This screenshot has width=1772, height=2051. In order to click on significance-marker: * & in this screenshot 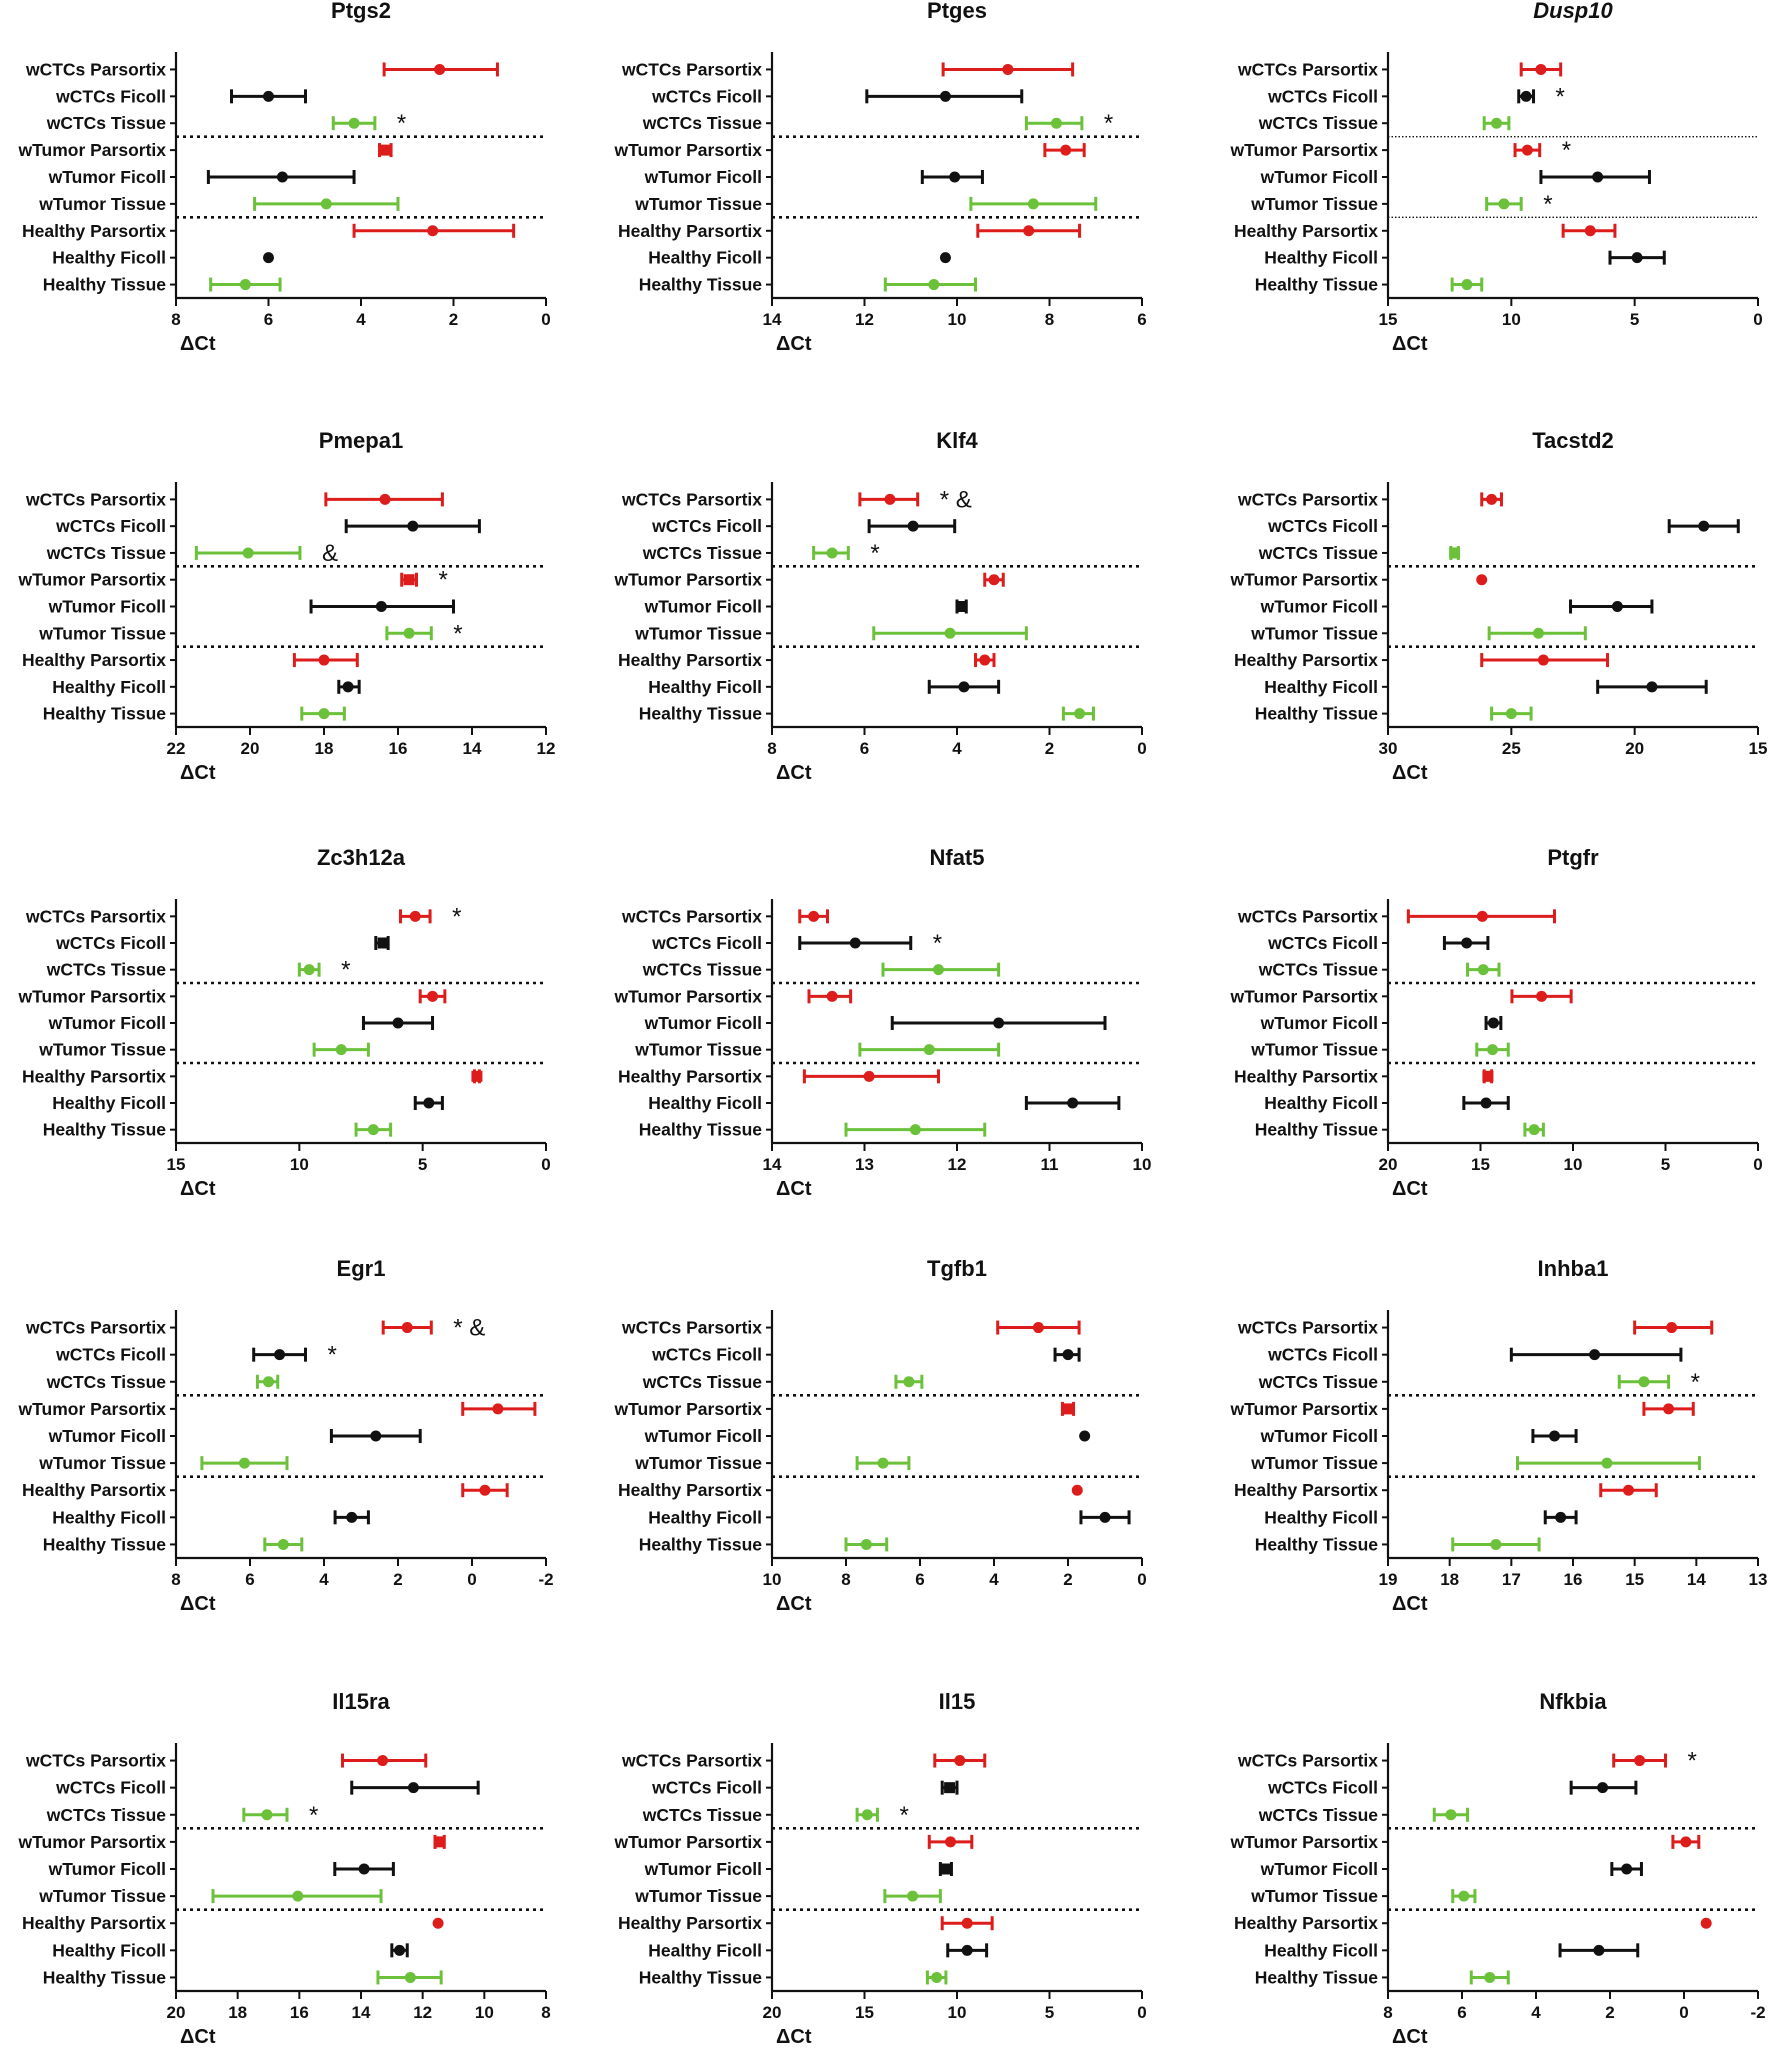, I will do `click(469, 1328)`.